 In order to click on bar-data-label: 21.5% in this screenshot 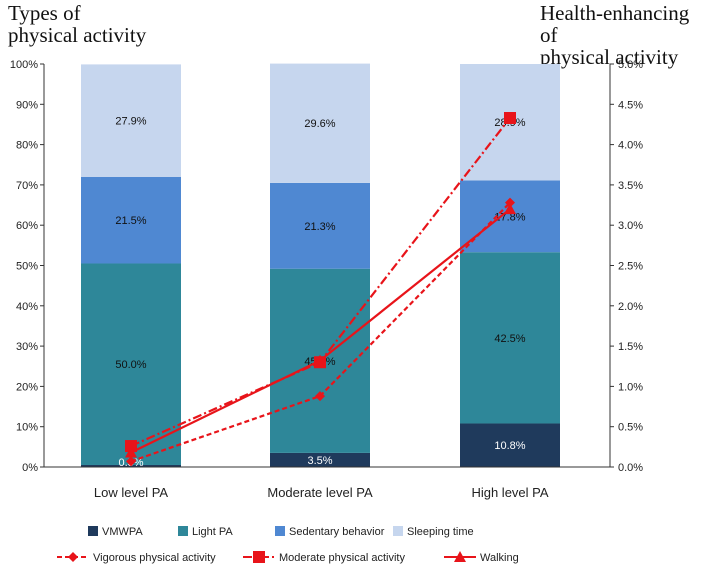, I will do `click(130, 221)`.